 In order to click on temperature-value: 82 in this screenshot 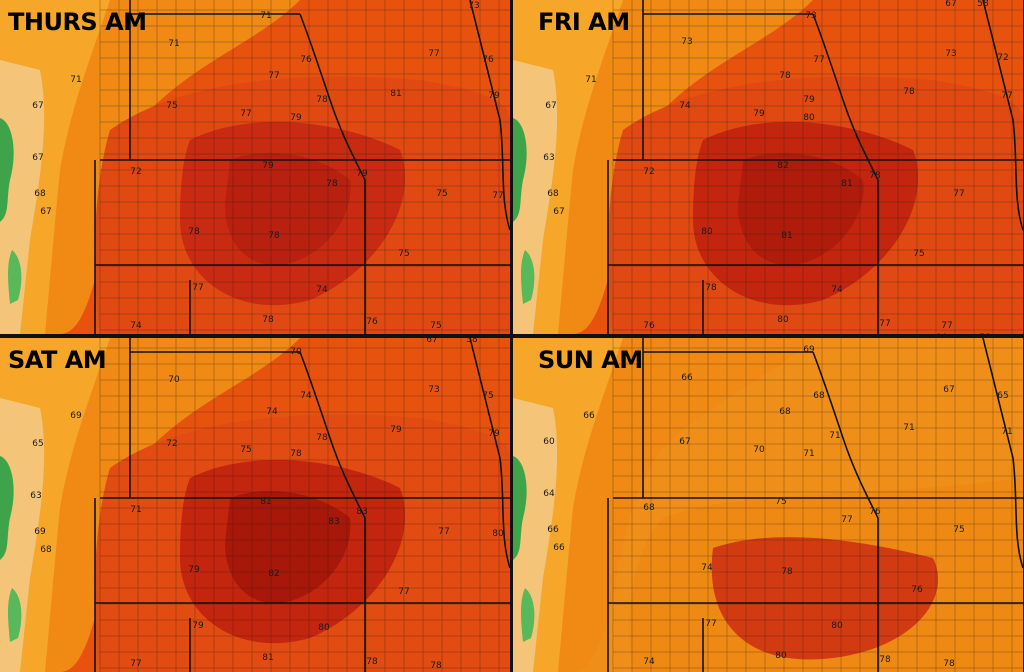, I will do `click(273, 574)`.